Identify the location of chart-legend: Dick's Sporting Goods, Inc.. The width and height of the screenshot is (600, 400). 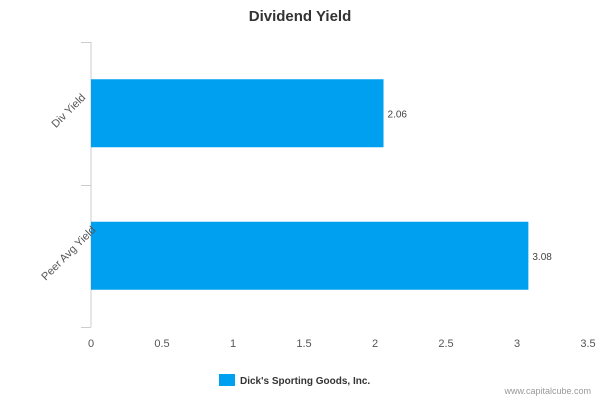
(294, 380).